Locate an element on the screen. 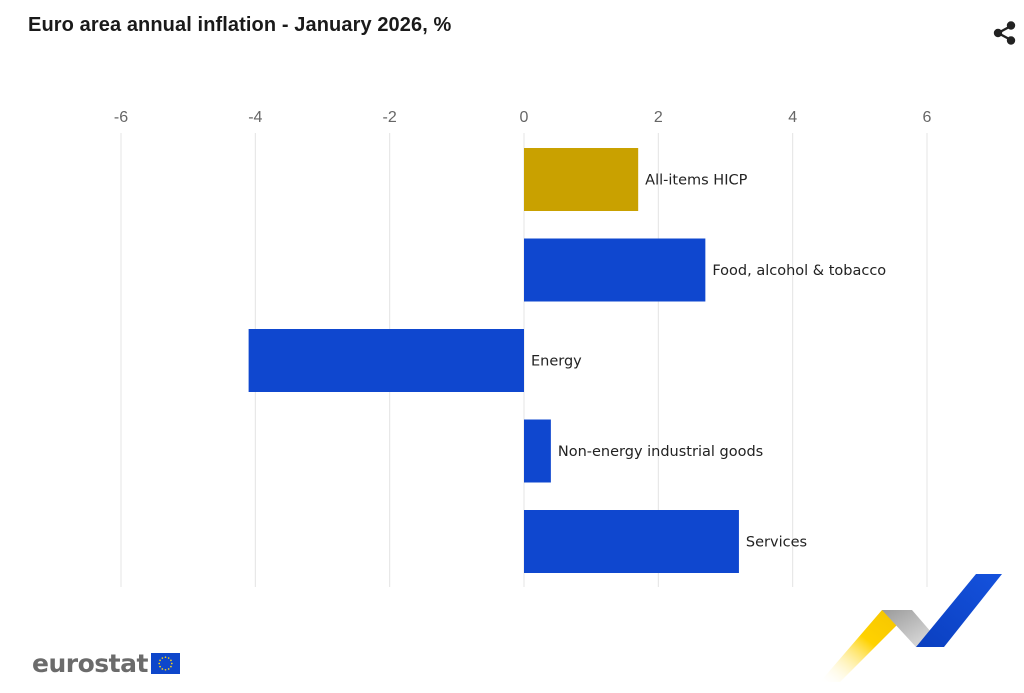  x-tick-label: 6 is located at coordinates (927, 117).